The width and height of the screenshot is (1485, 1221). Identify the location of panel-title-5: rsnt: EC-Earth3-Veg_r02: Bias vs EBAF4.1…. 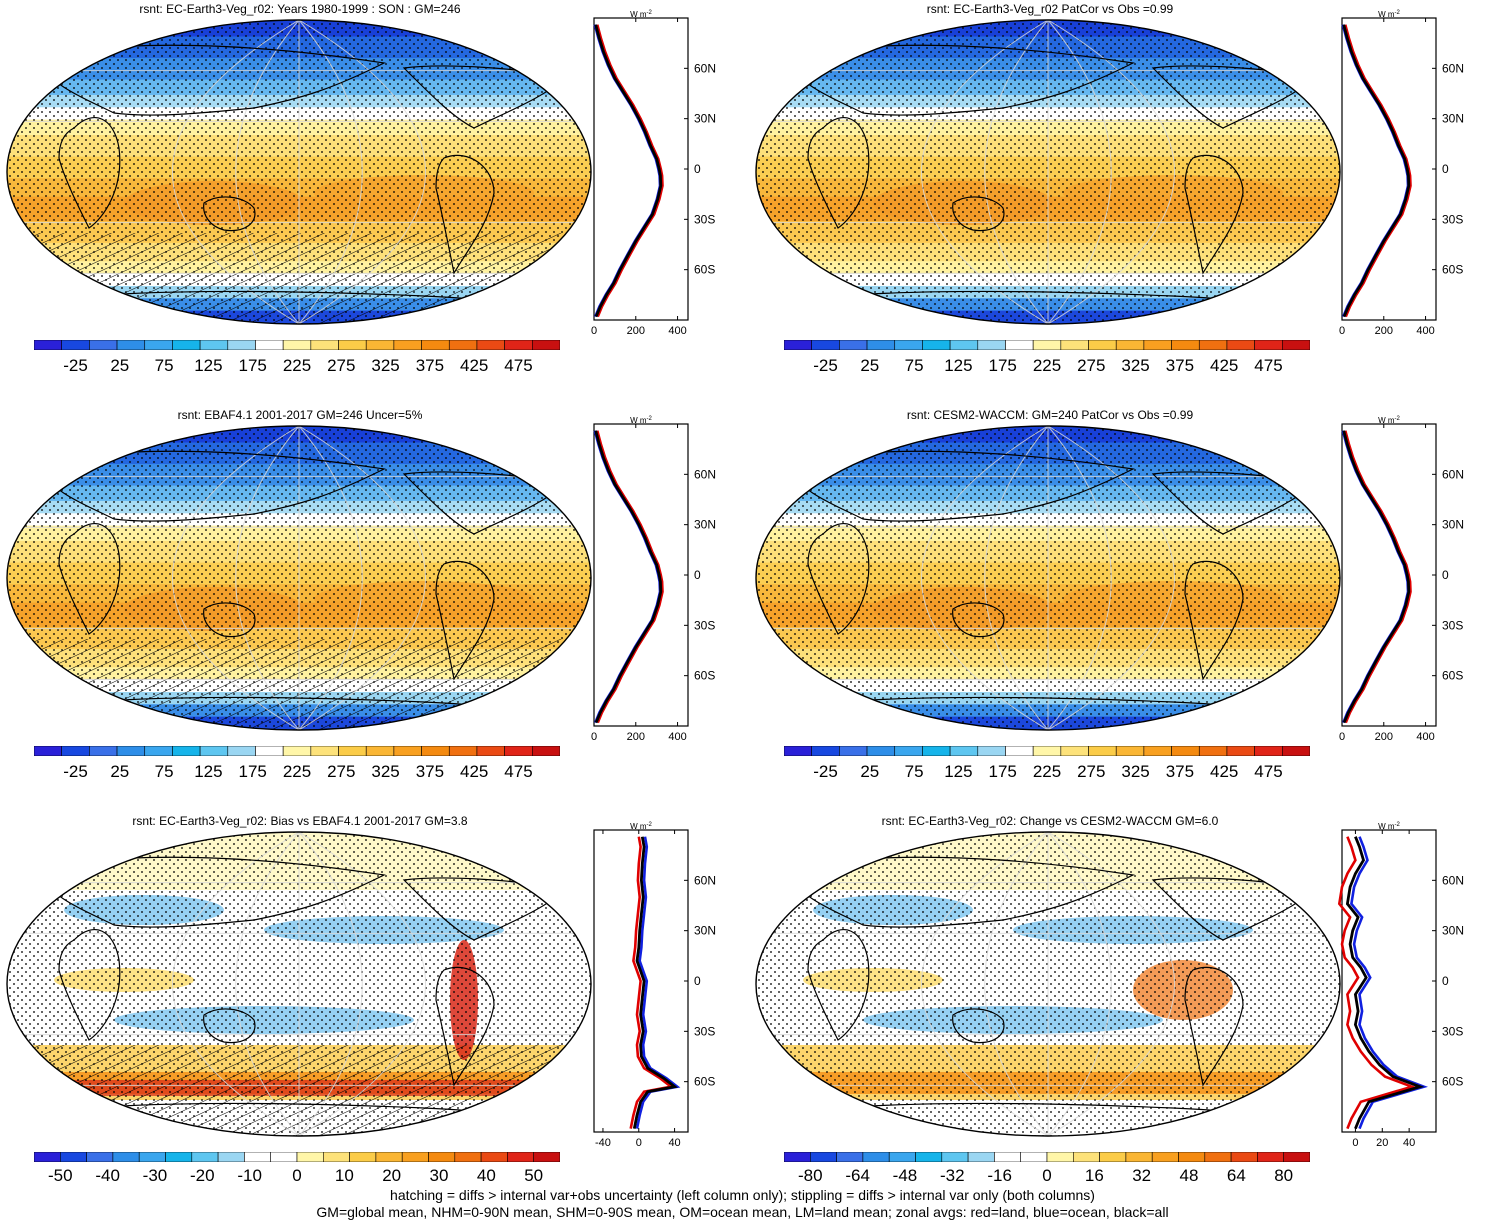
(300, 821).